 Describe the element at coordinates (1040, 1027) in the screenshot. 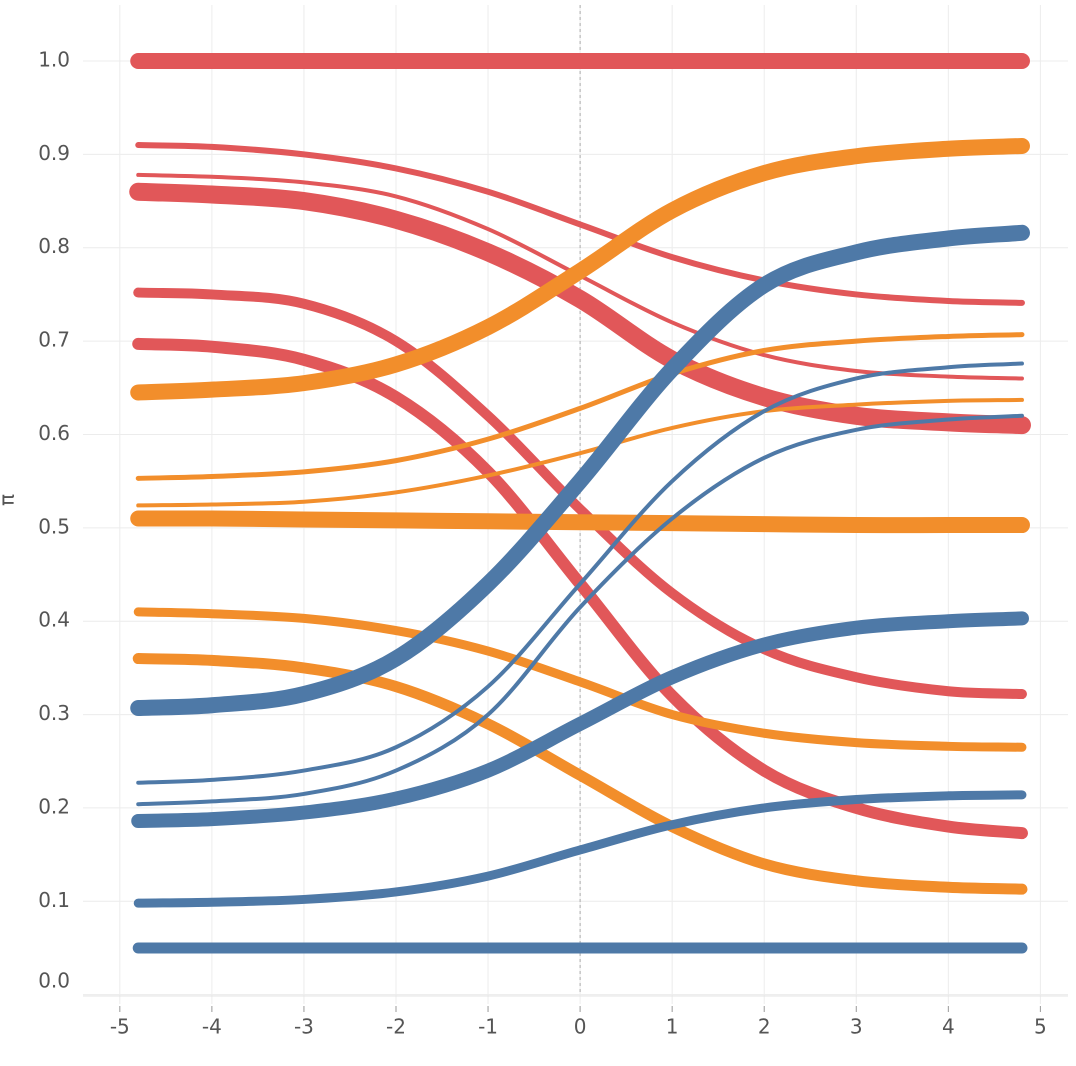

I see `x-tick-label: 5` at that location.